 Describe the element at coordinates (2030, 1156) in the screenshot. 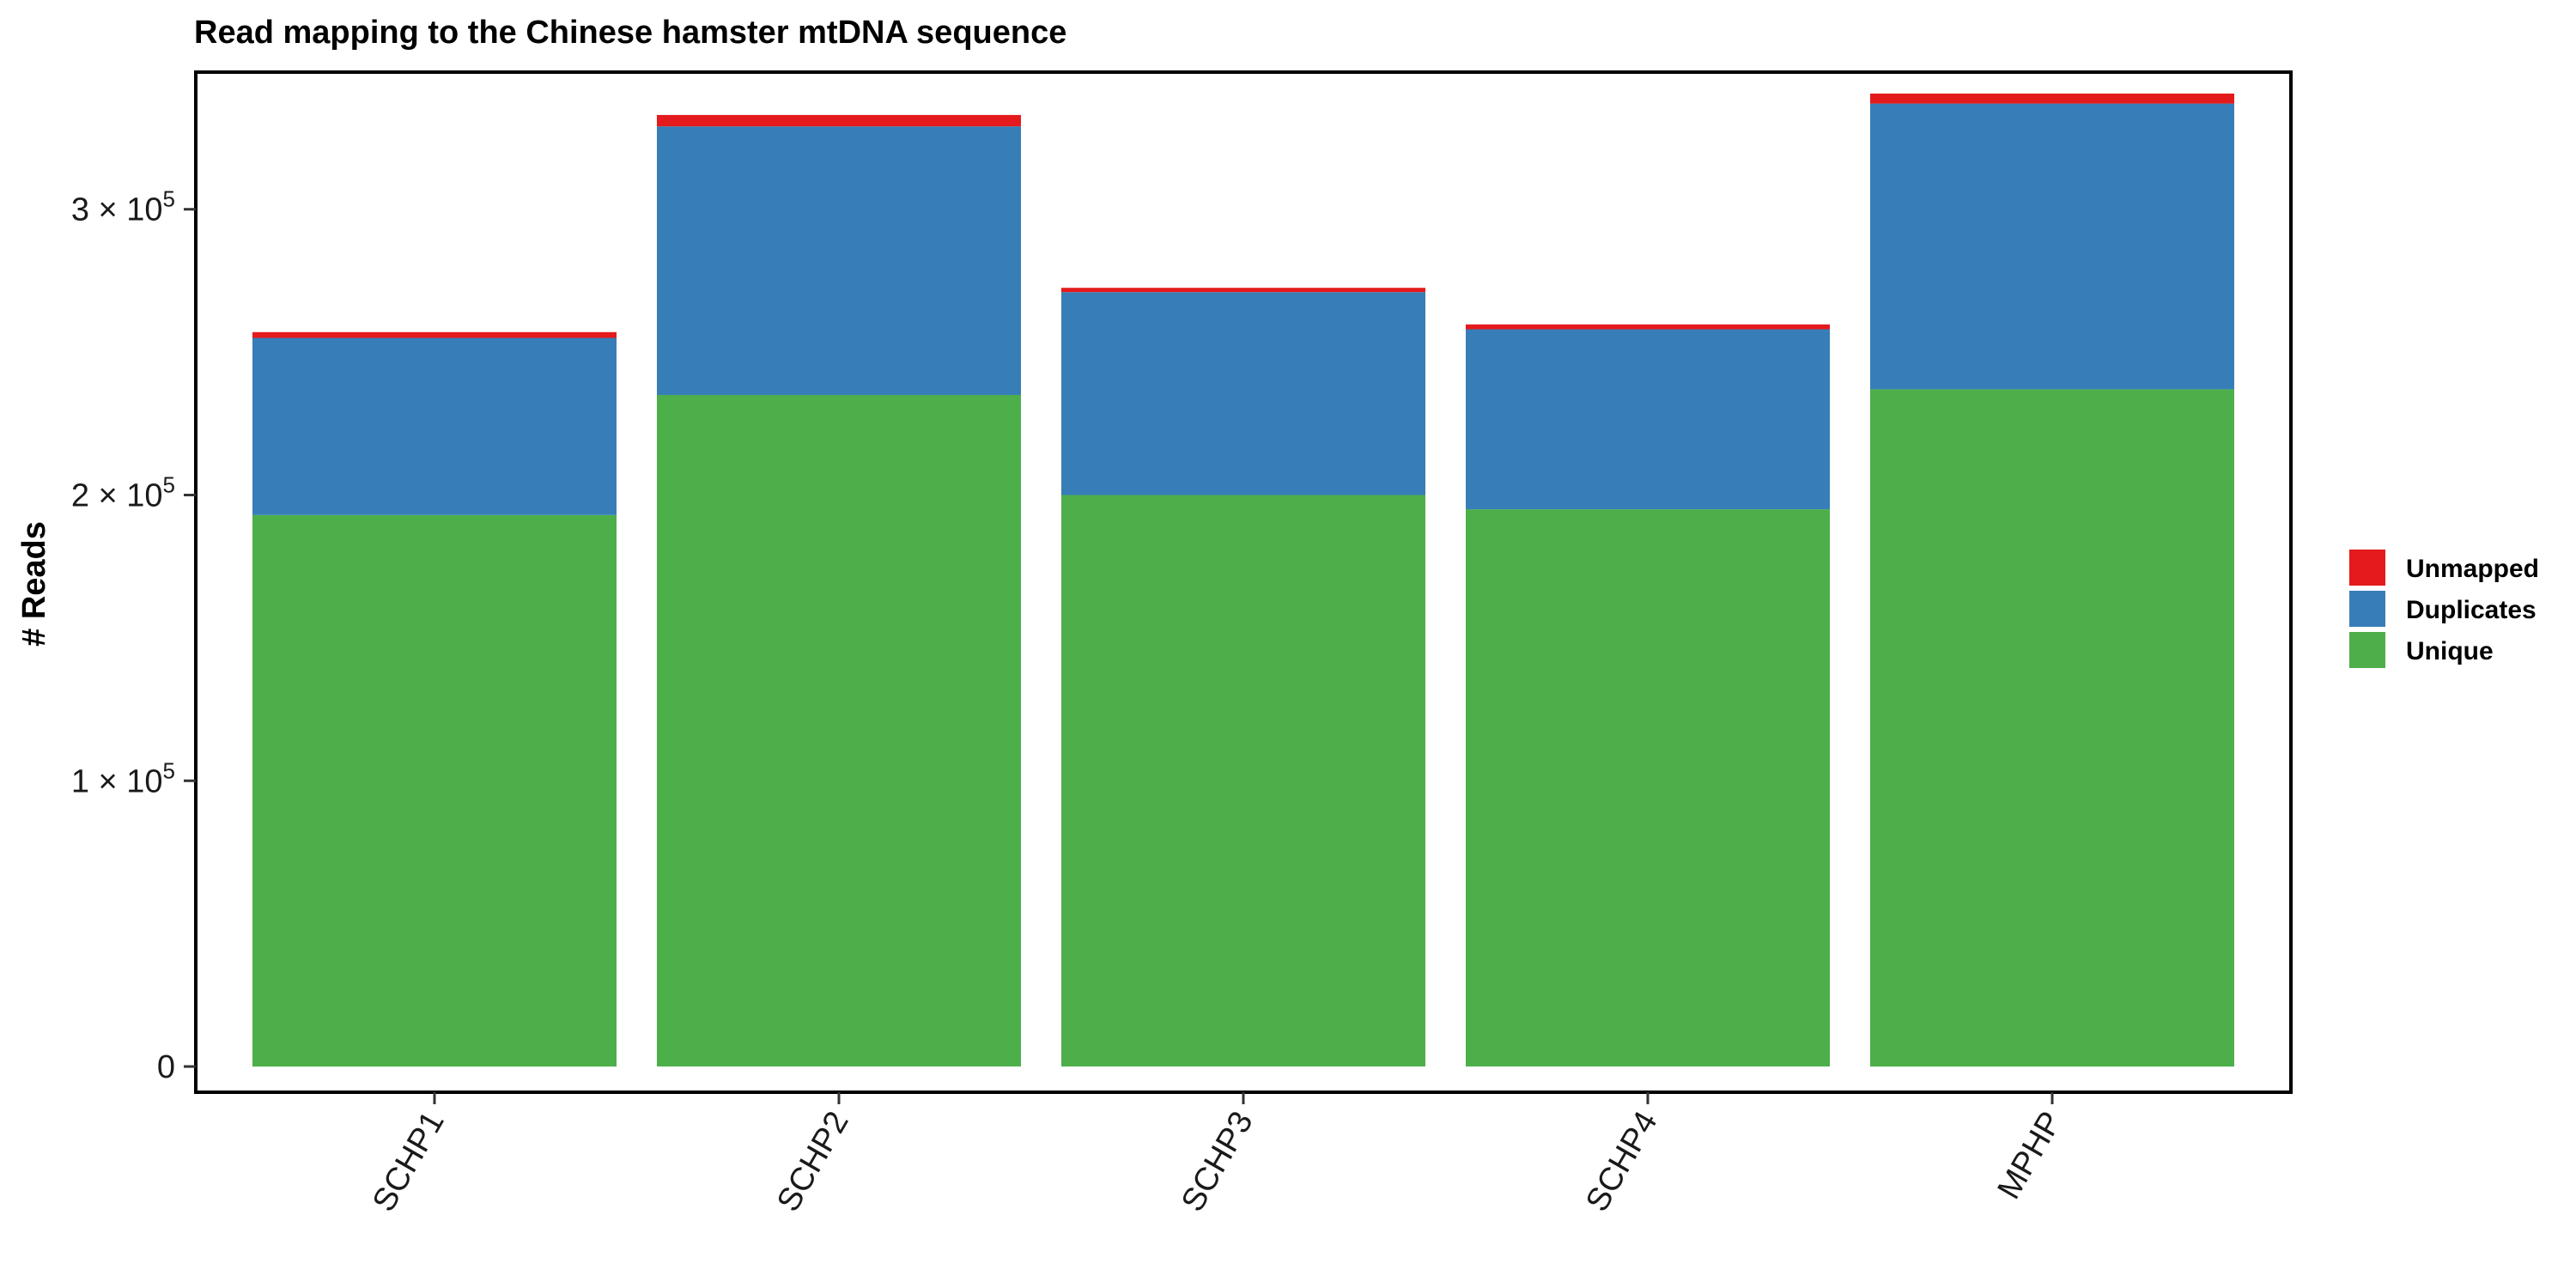

I see `x-tick-label-mphp: MPHP` at that location.